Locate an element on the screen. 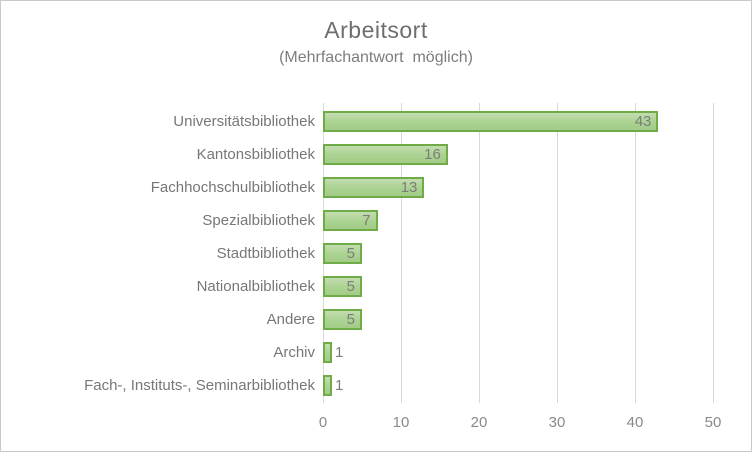  category-label: Spezialbibliothek is located at coordinates (258, 220).